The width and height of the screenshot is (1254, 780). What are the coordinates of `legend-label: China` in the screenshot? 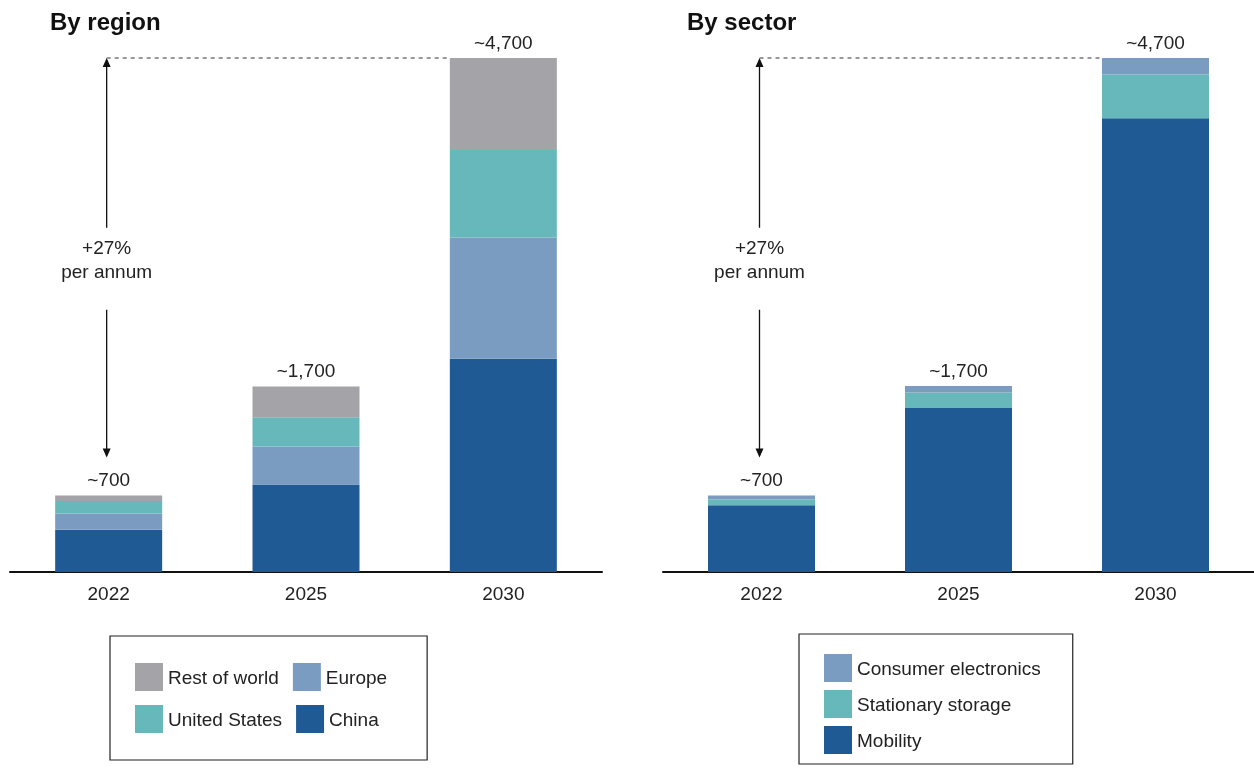 It's located at (354, 719).